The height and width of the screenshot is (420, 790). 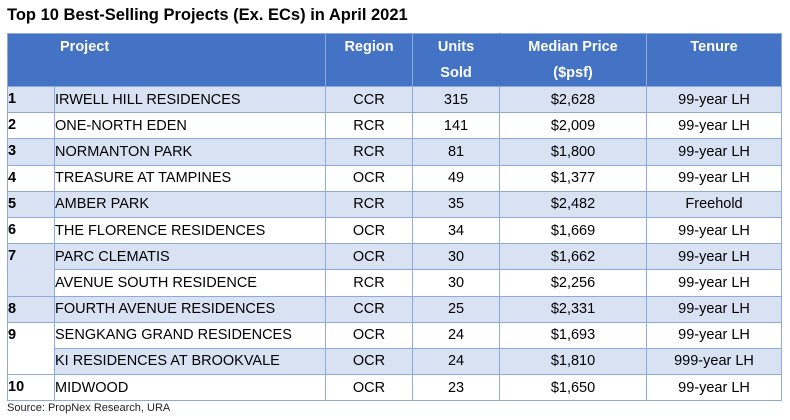 I want to click on table-row: 7 PARC CLEMATIS OCR 30 $1,662 99-year LH, so click(x=395, y=270).